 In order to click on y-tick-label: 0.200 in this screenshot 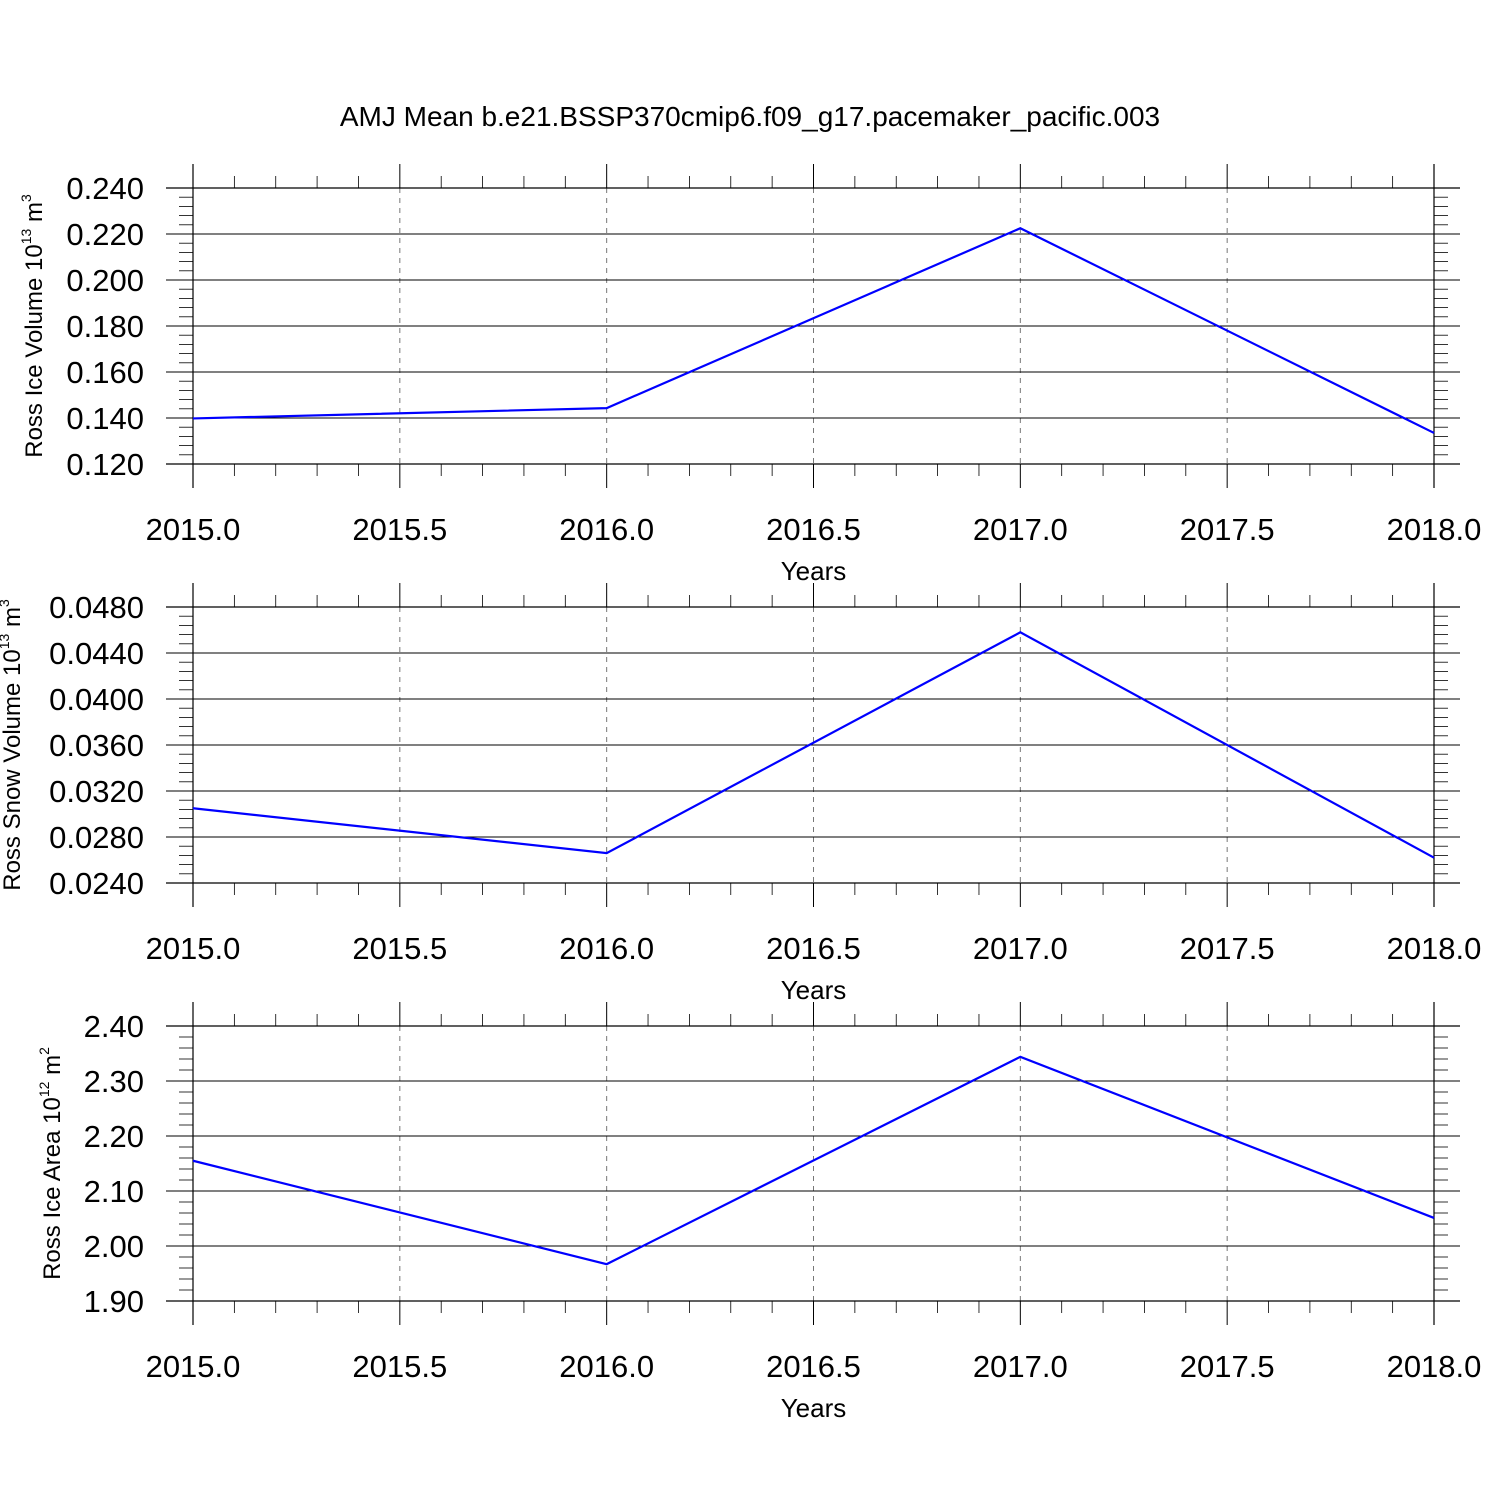, I will do `click(105, 280)`.